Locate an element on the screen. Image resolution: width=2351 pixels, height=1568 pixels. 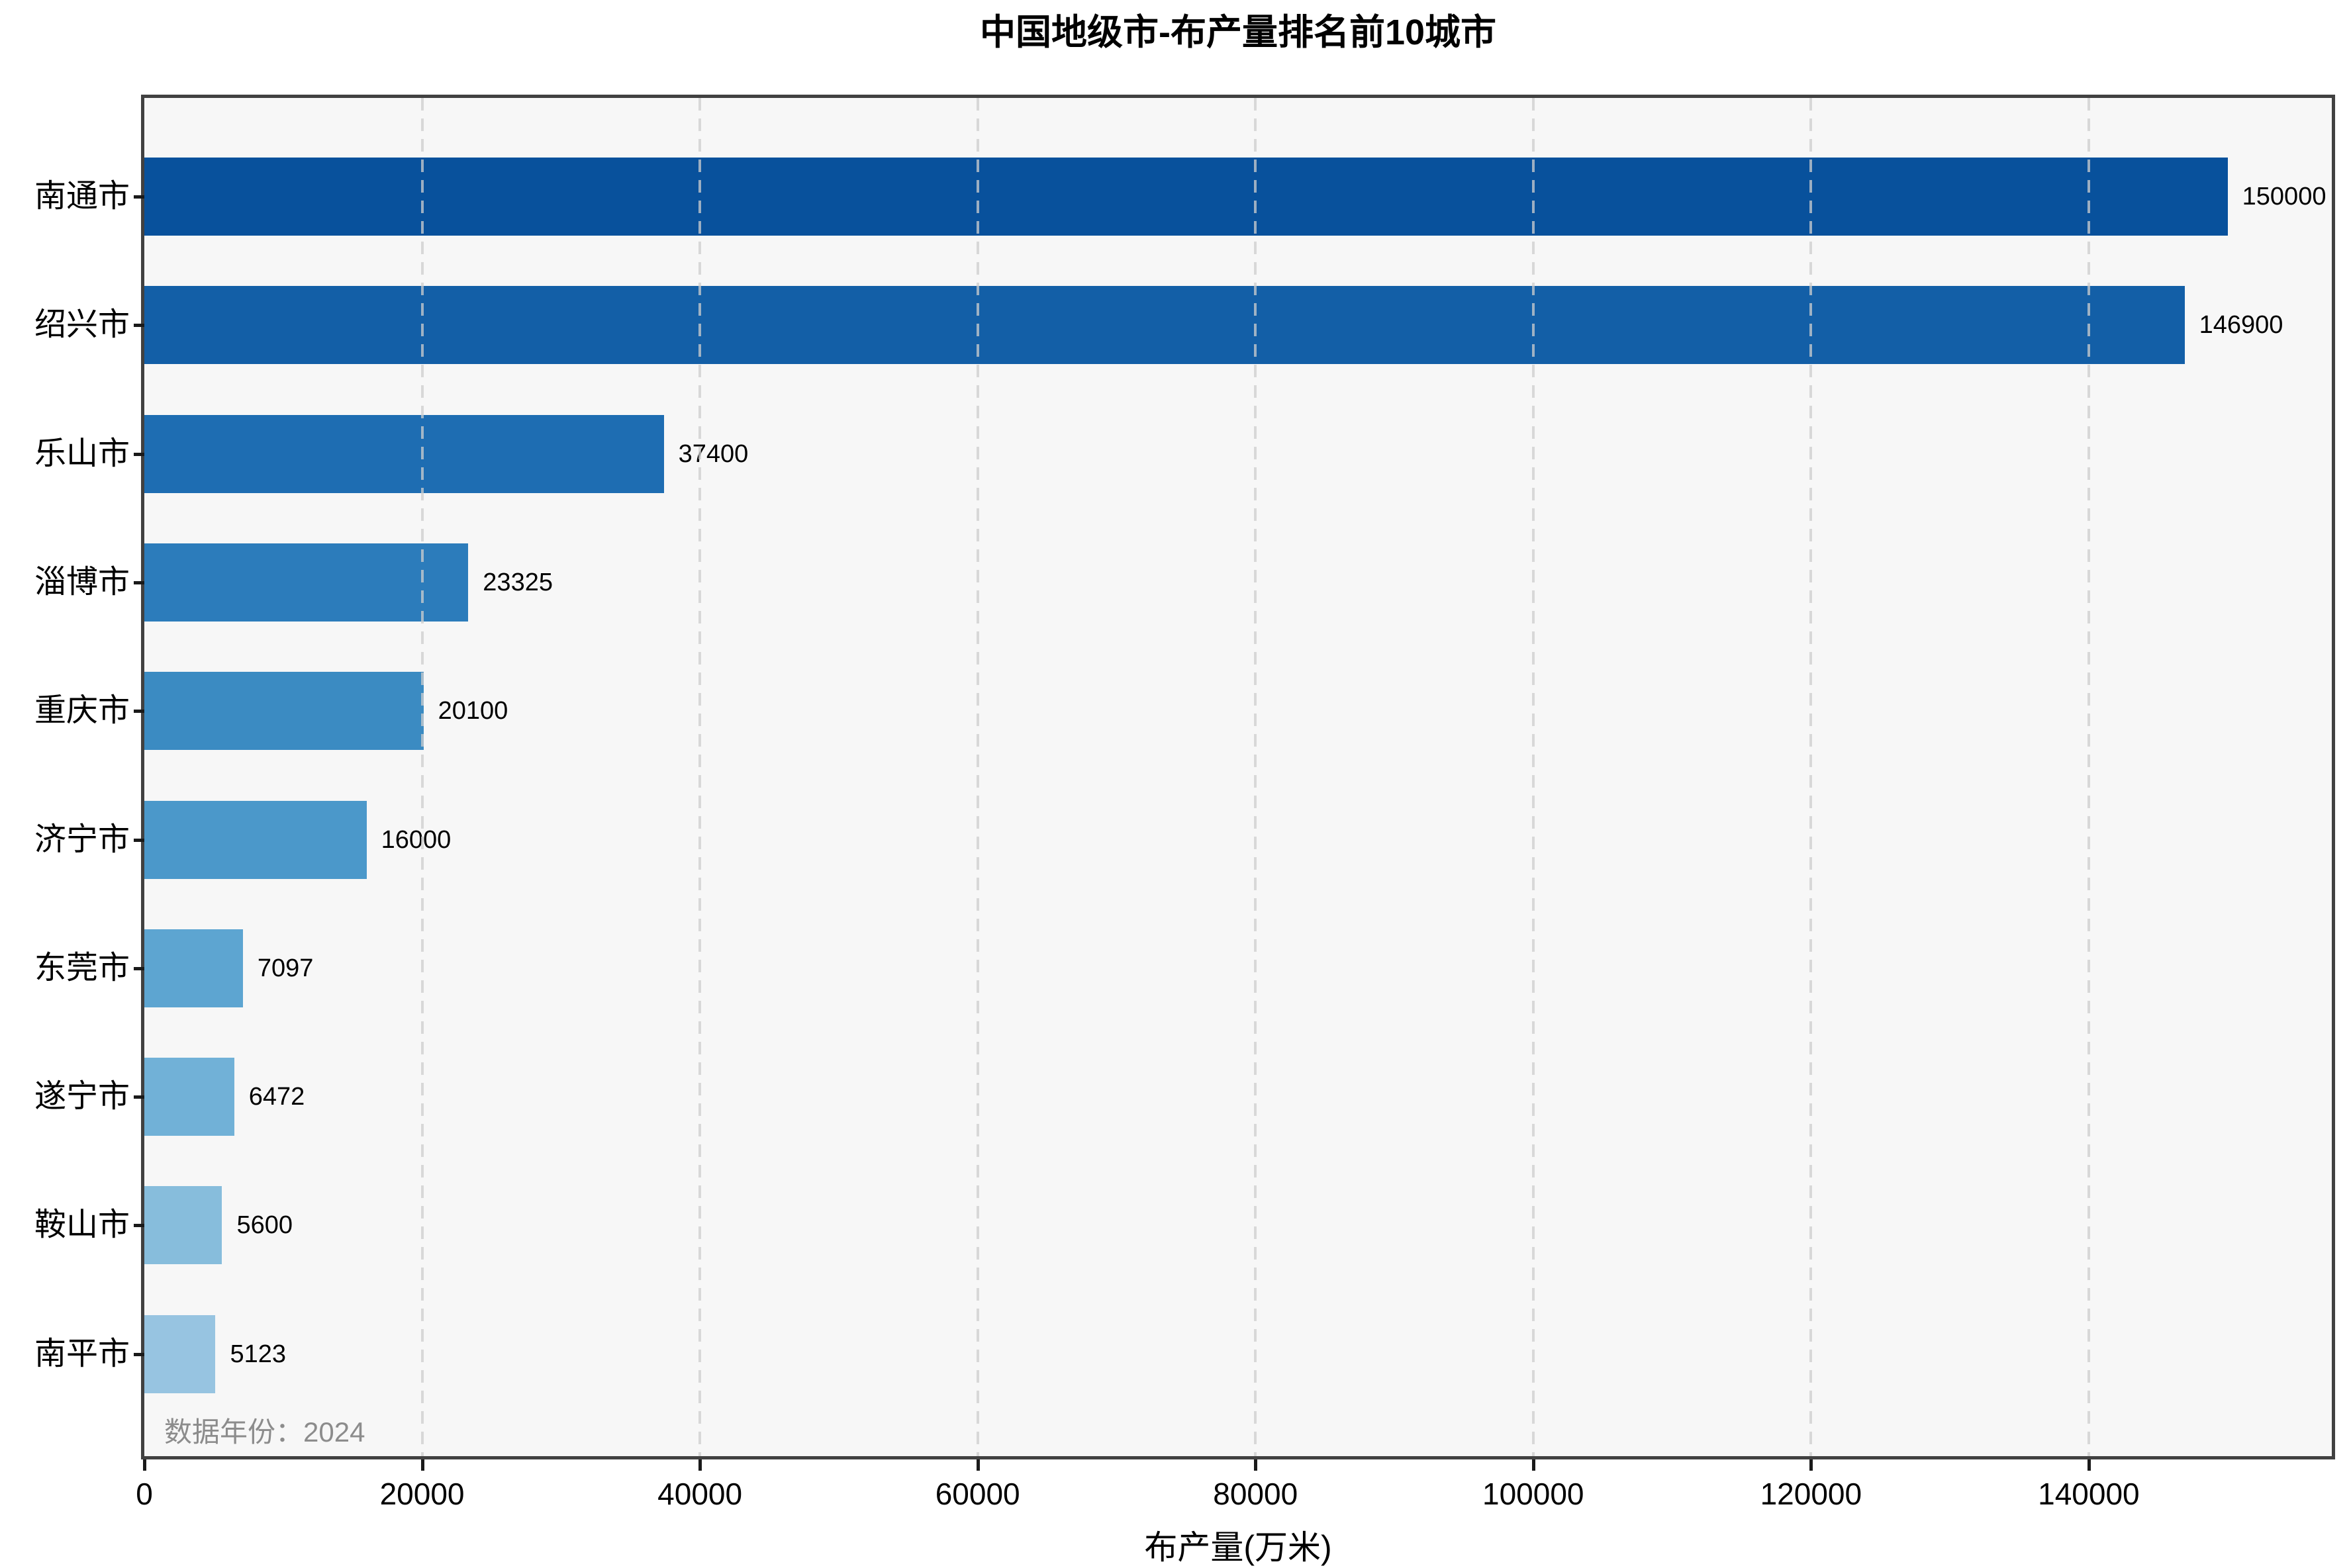
y-tick-label: 济宁市 is located at coordinates (82, 839).